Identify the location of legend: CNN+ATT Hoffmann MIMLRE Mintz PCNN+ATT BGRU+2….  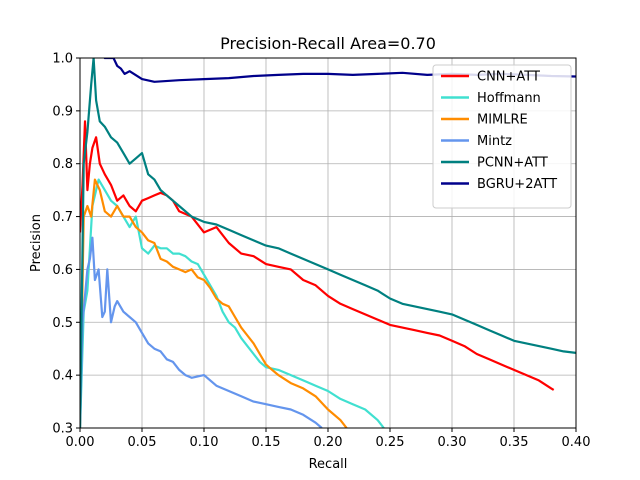
(502, 136).